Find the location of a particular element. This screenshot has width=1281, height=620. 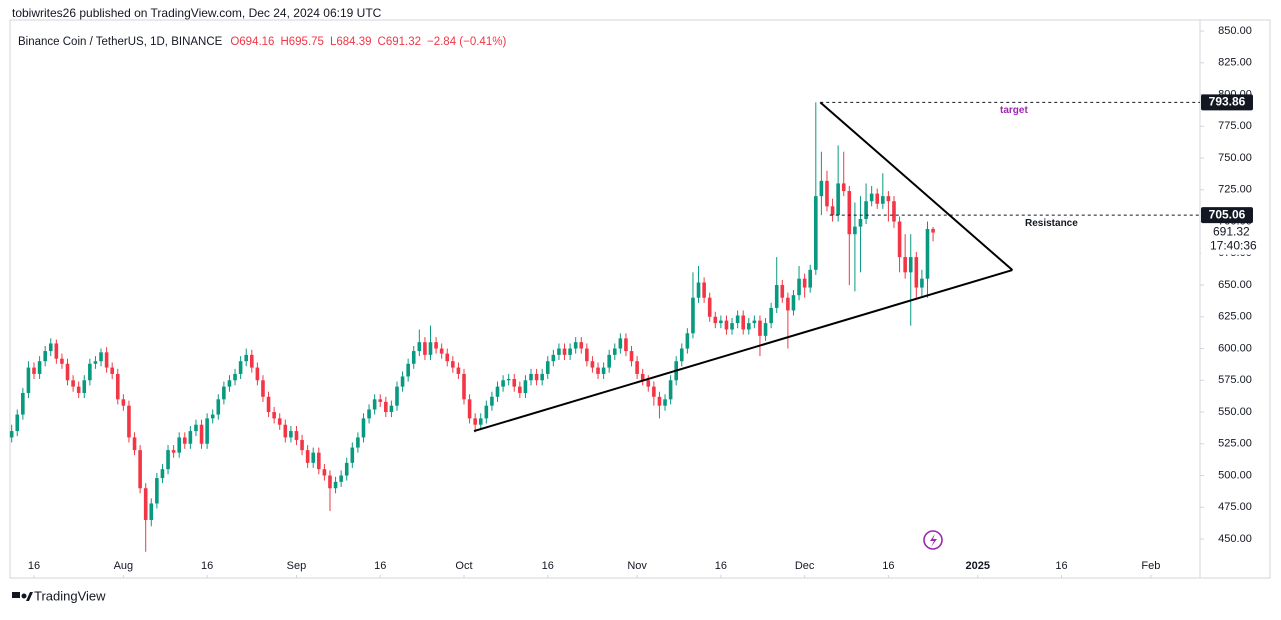

x-tick-label: Aug is located at coordinates (124, 566).